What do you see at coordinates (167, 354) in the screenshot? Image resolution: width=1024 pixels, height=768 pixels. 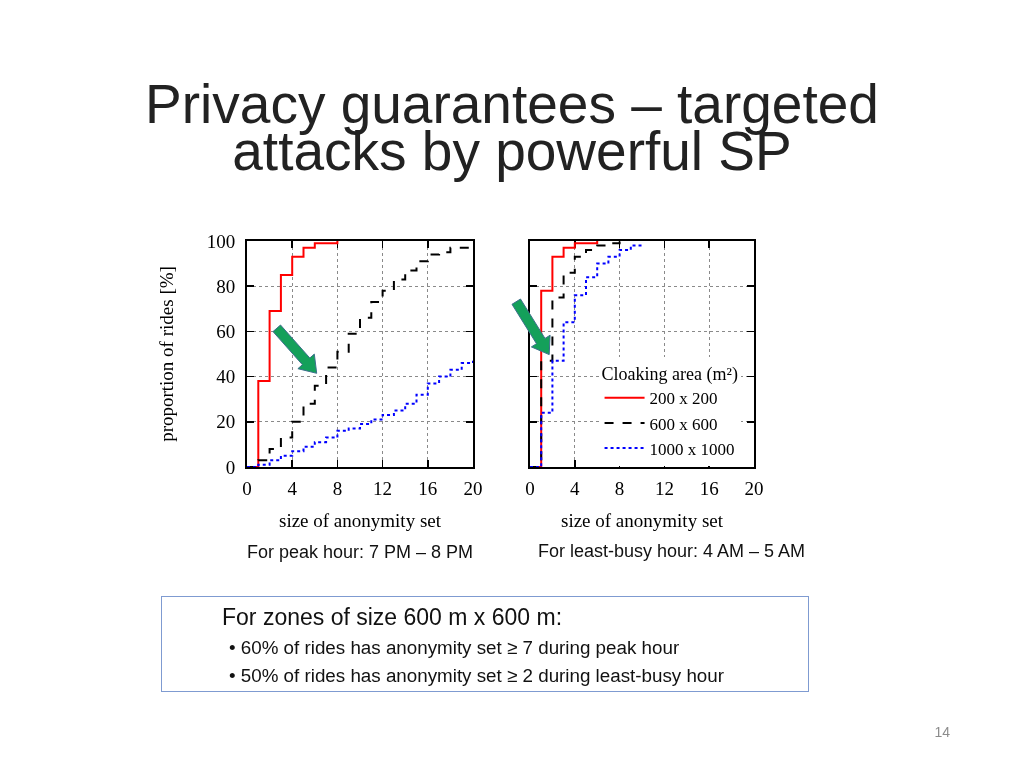 I see `y-axis-title: proportion of rides [%]` at bounding box center [167, 354].